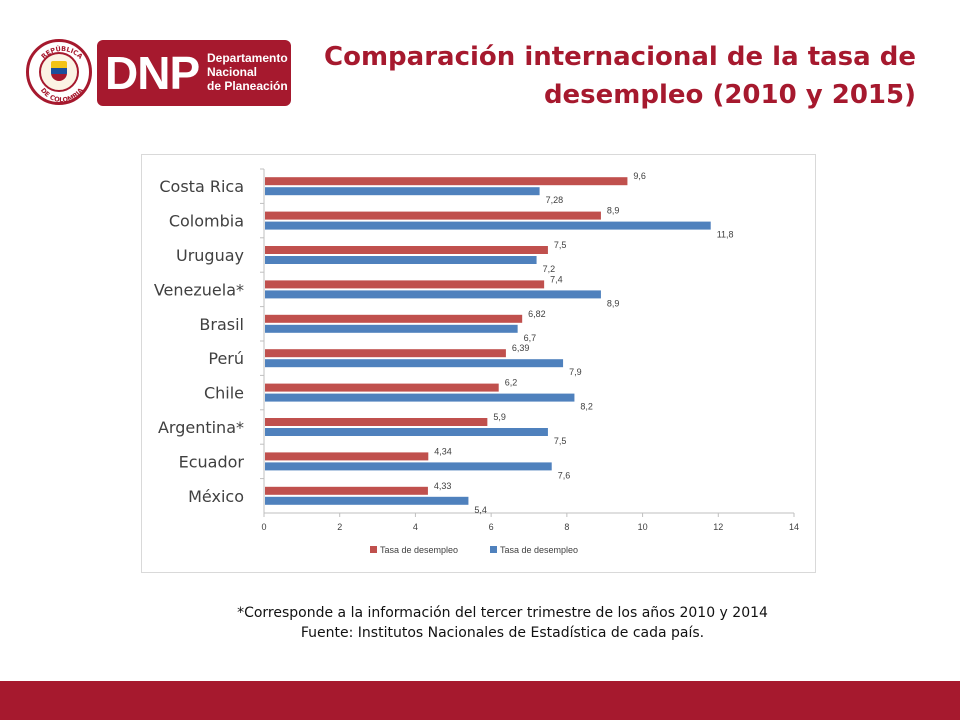  I want to click on x-tick-label: 10, so click(643, 527).